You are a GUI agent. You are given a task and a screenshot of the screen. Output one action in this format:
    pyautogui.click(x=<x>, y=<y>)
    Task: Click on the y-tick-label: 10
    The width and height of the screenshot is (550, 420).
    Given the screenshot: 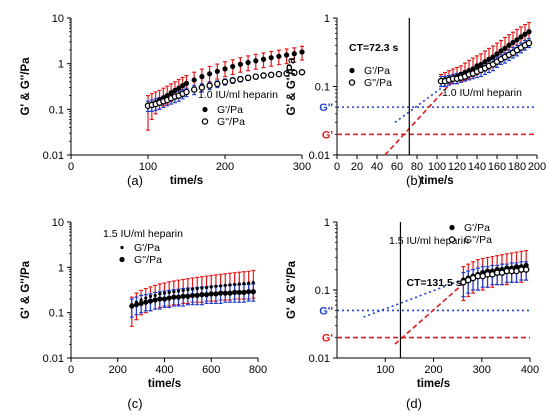 What is the action you would take?
    pyautogui.click(x=58, y=223)
    